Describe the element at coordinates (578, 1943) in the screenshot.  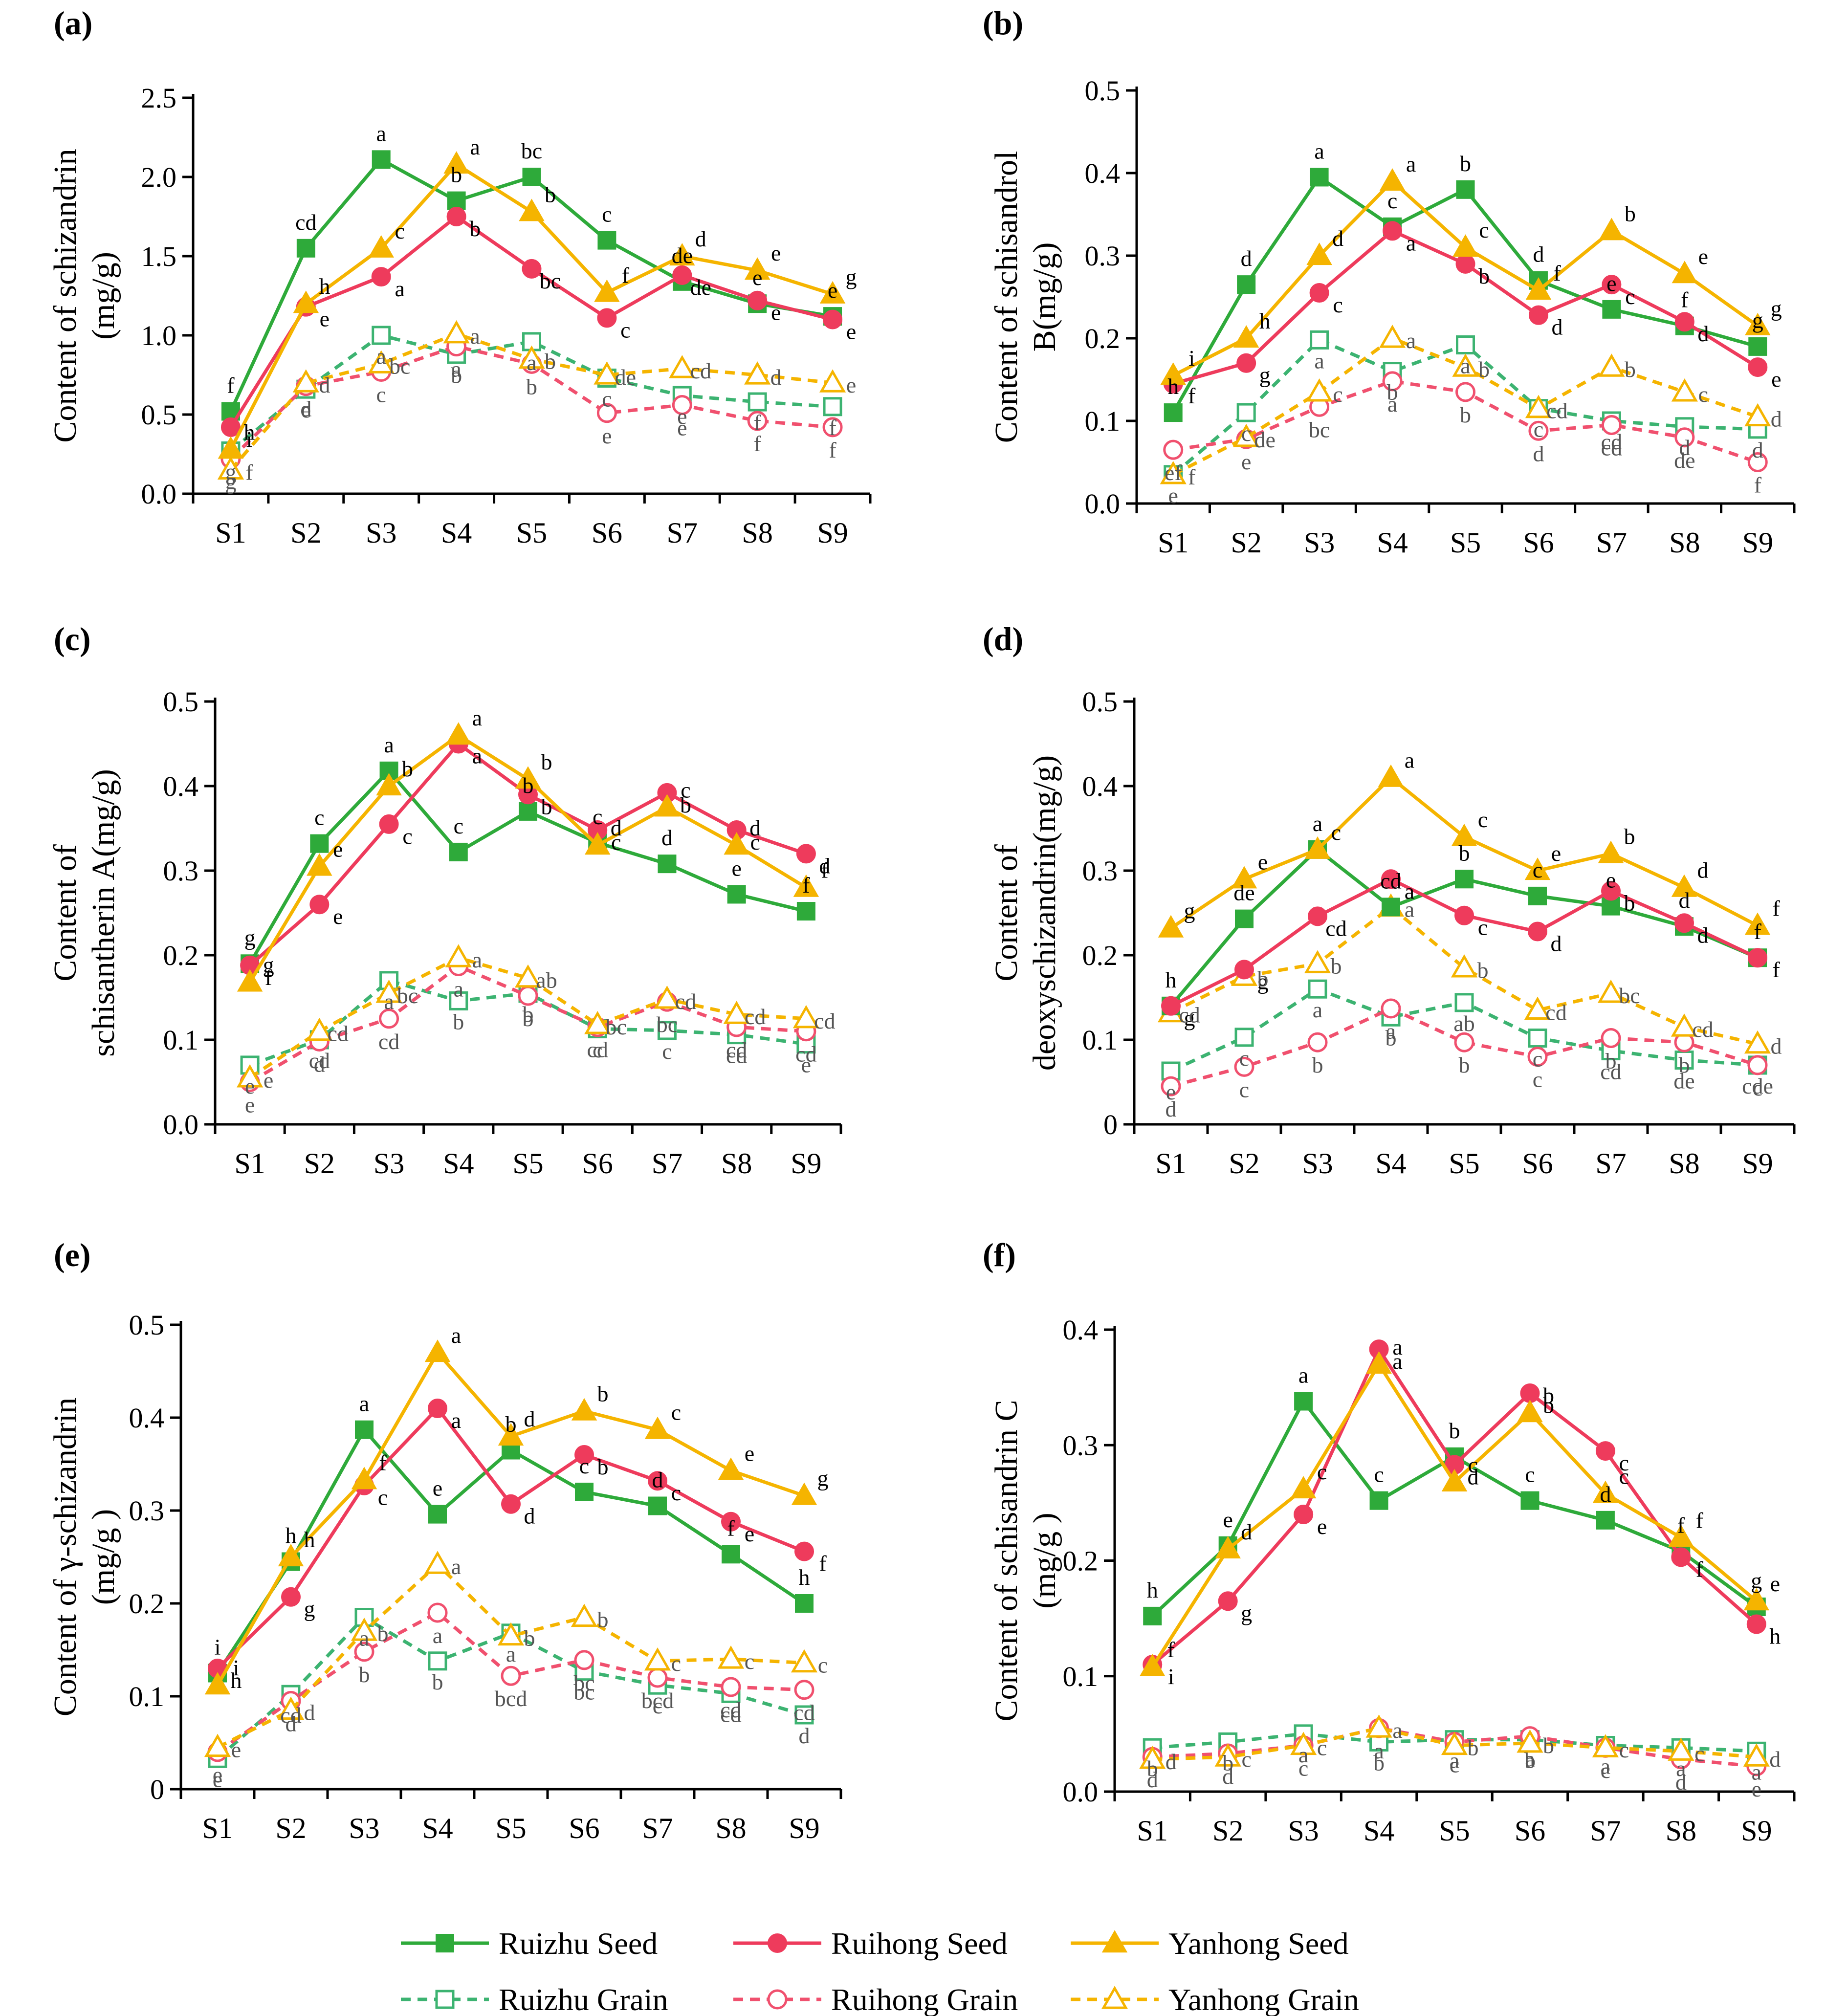
I see `legend-label: Ruizhu Seed` at that location.